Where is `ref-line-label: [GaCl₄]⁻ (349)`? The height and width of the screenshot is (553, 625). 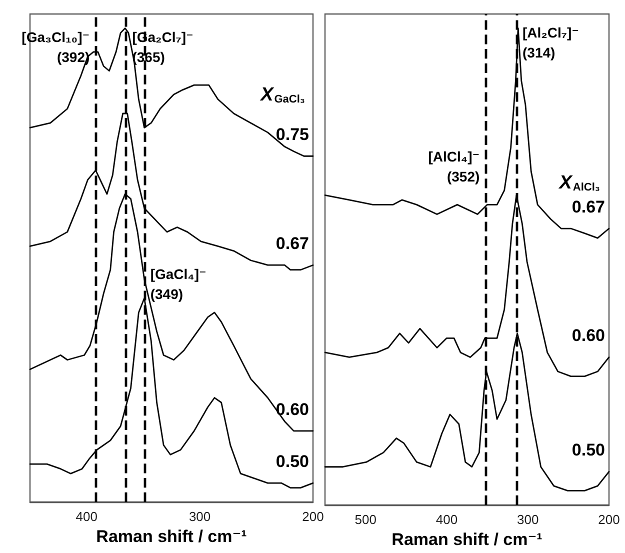 ref-line-label: [GaCl₄]⁻ (349) is located at coordinates (178, 284).